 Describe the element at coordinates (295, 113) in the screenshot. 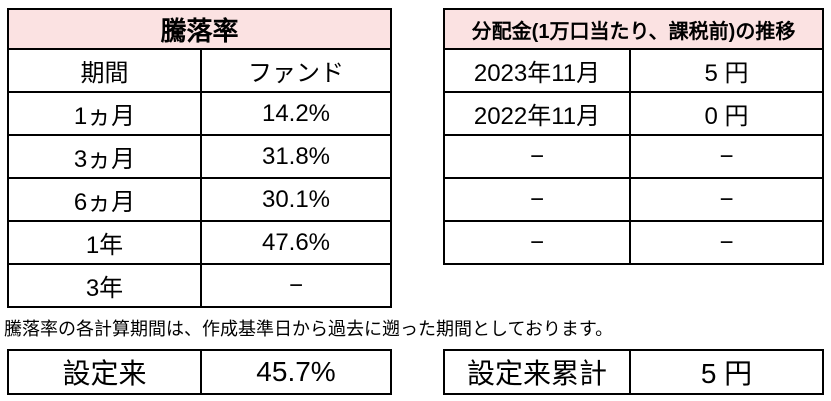

I see `value-cell: 14.2%` at that location.